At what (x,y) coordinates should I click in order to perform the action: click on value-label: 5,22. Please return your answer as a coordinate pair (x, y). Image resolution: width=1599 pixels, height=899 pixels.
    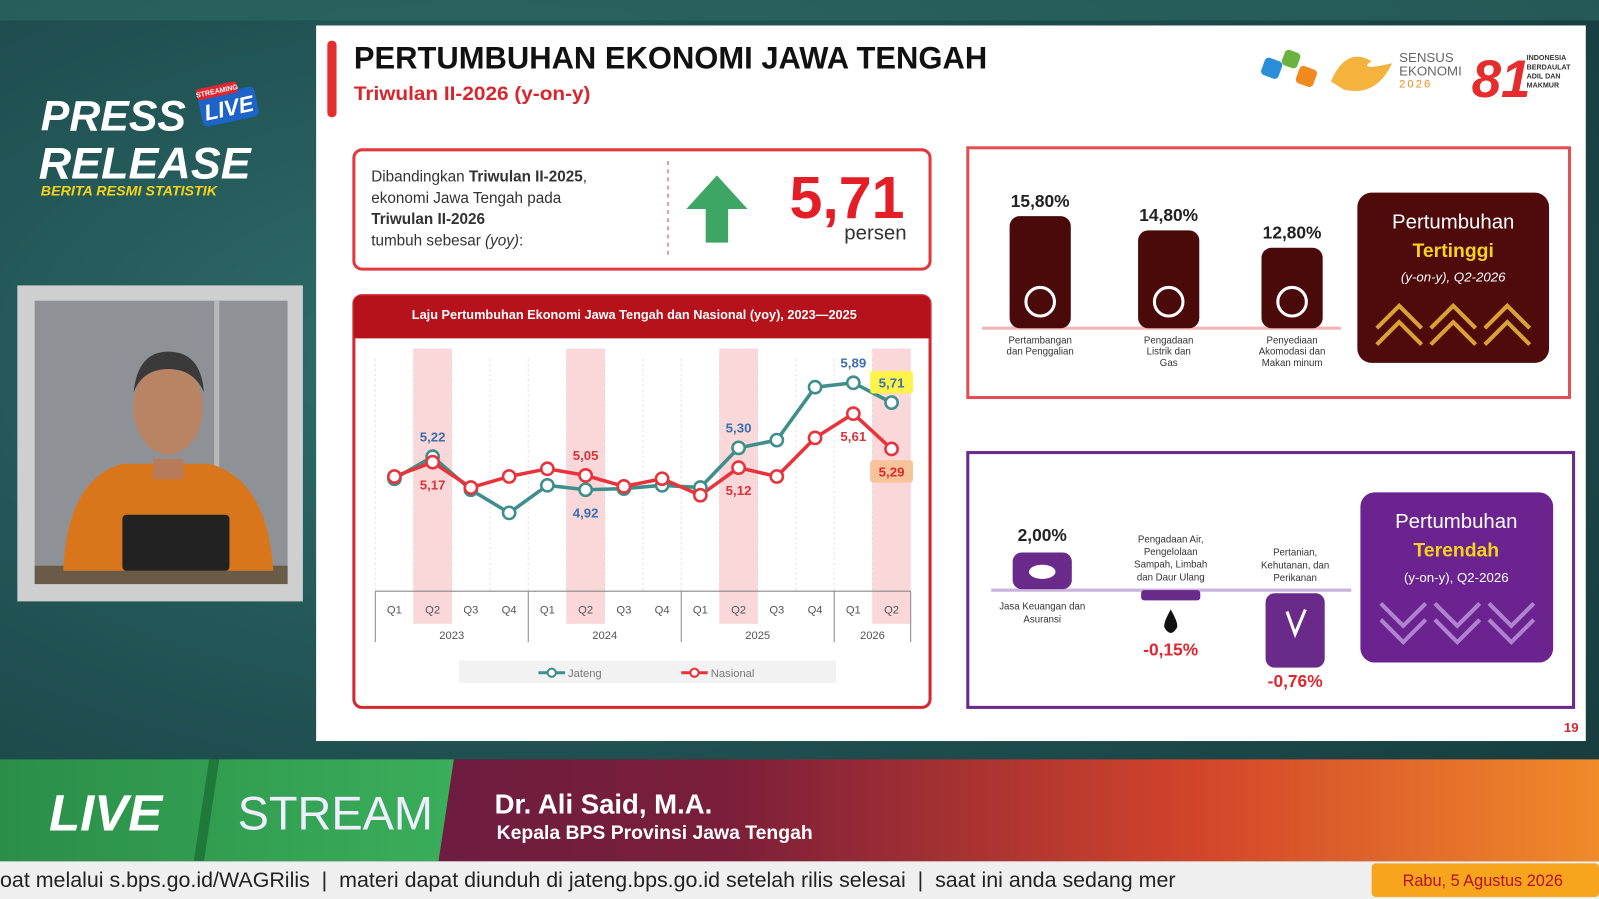
    Looking at the image, I should click on (433, 436).